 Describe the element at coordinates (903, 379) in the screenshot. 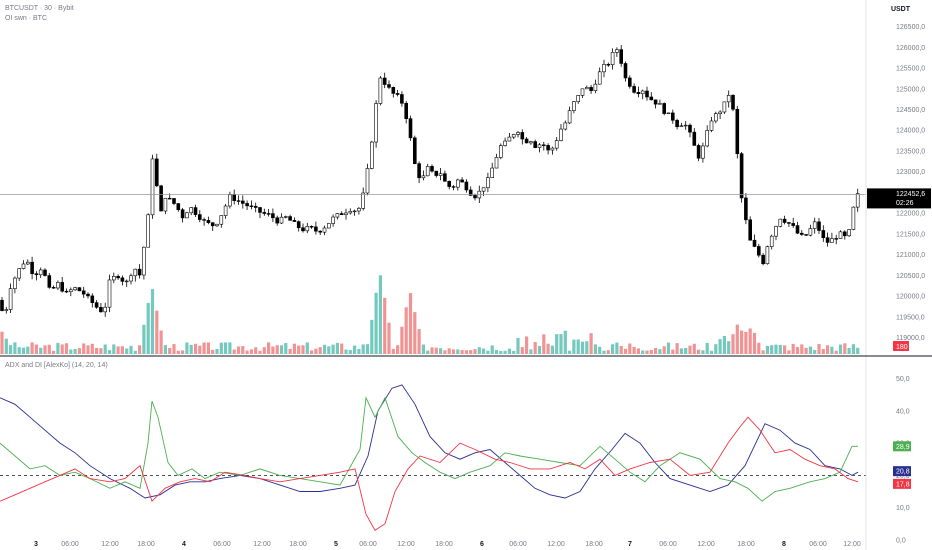

I see `adx-tick-label: 50,0` at that location.